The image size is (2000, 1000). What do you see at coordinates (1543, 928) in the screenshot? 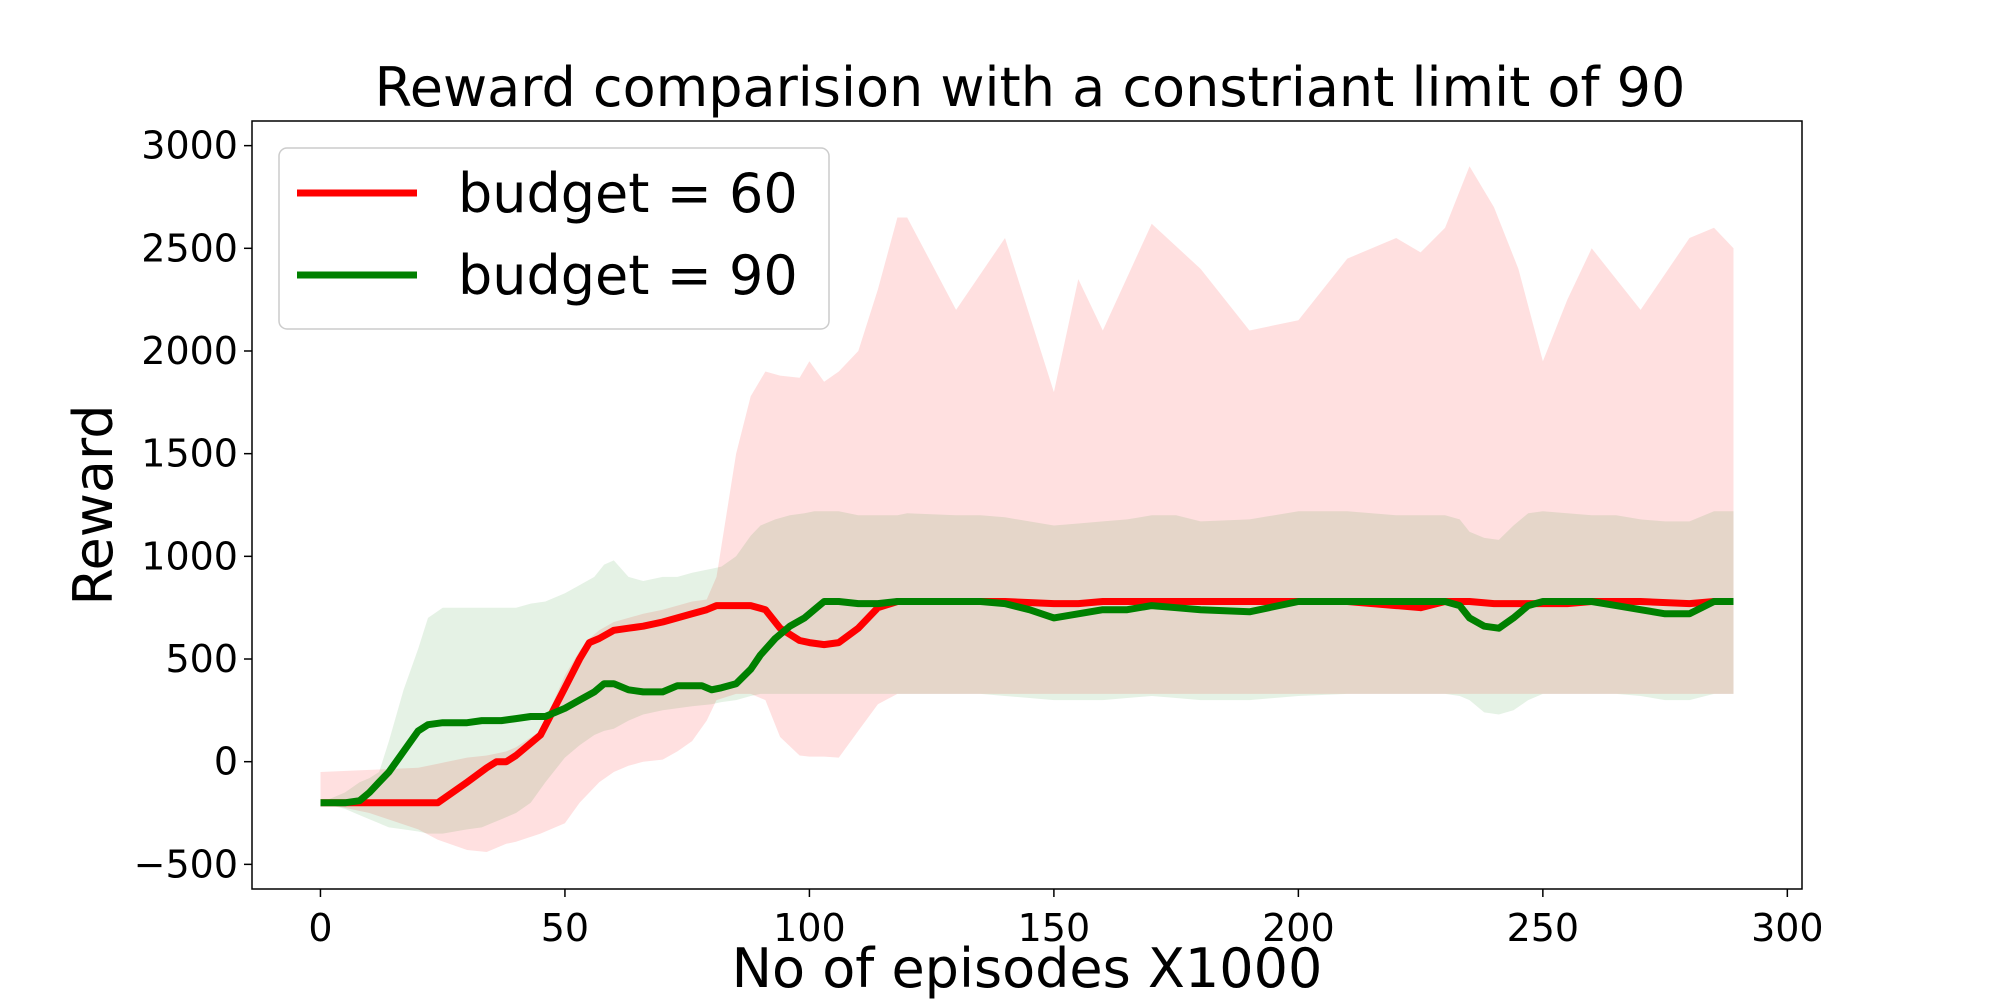
I see `x-tick-label: 250` at bounding box center [1543, 928].